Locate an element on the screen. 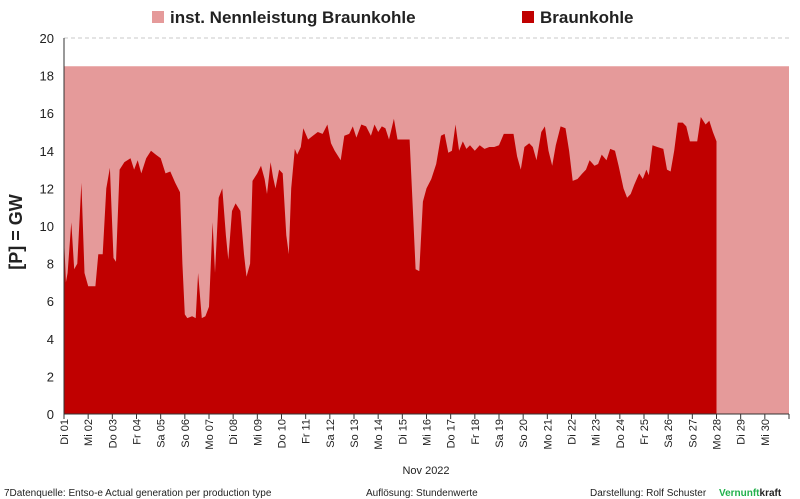 The width and height of the screenshot is (800, 499). legend: inst. Nennleistung Braunkohle Braunkohle is located at coordinates (393, 17).